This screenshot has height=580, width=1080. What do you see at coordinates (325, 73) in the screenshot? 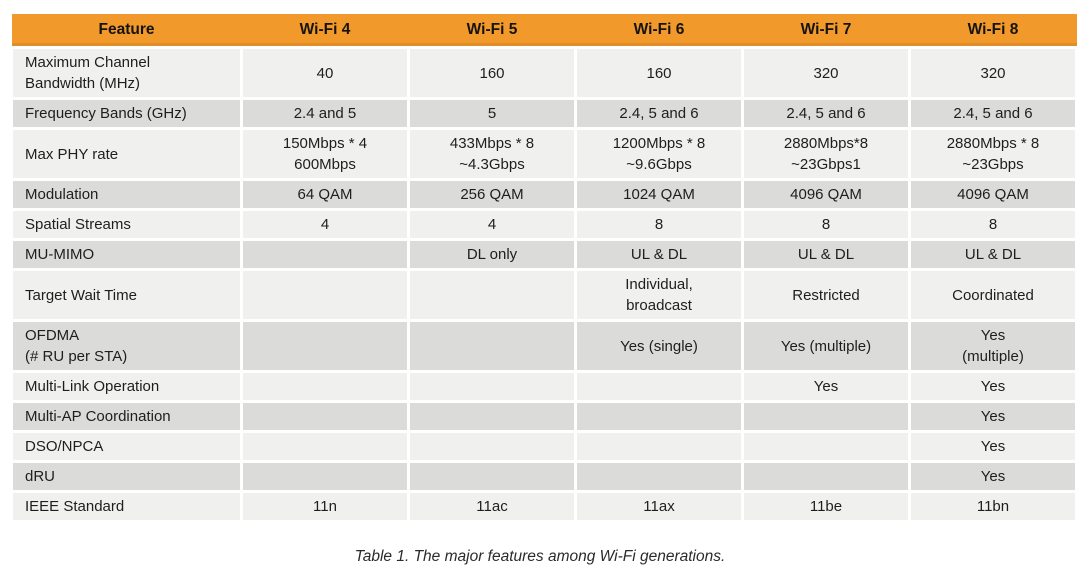
I see `value-cell: 40` at bounding box center [325, 73].